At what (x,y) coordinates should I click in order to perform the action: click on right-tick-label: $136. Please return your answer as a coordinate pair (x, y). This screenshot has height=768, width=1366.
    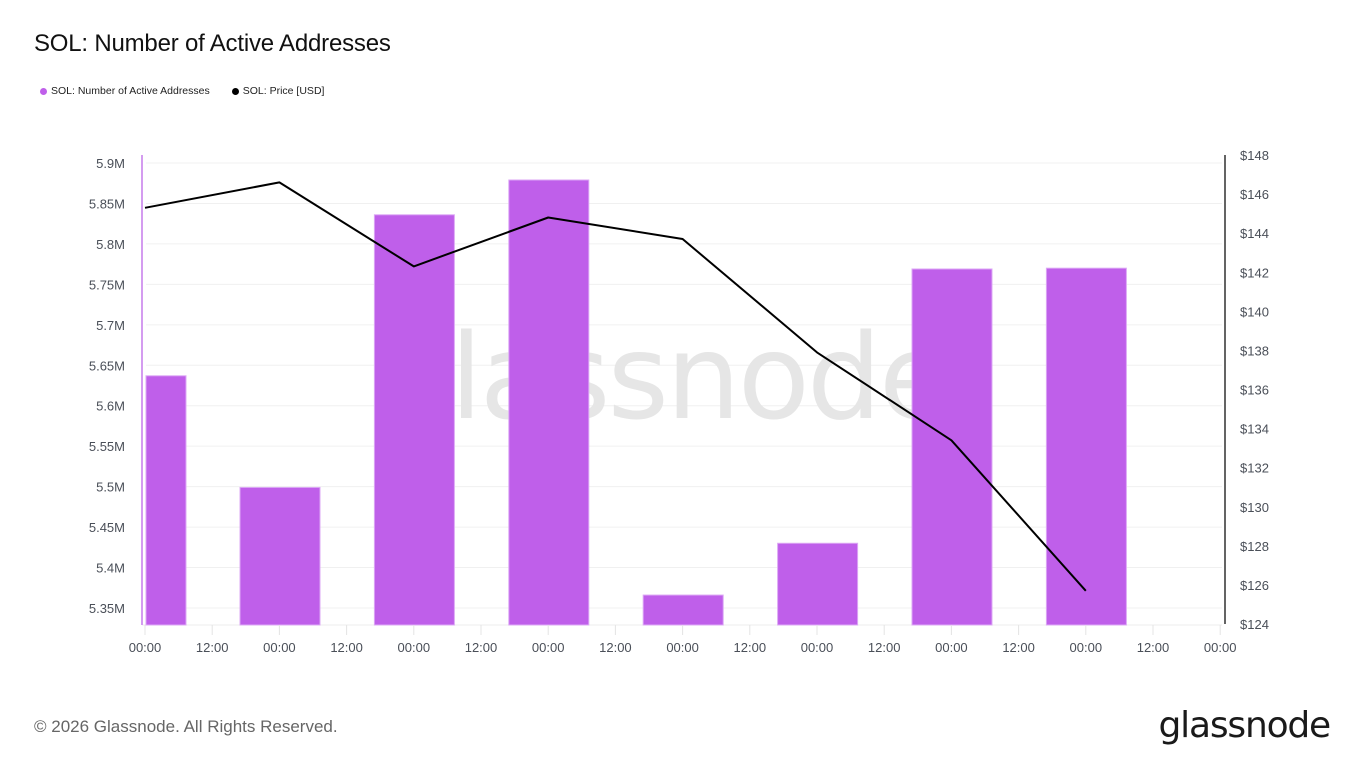
    Looking at the image, I should click on (1254, 390).